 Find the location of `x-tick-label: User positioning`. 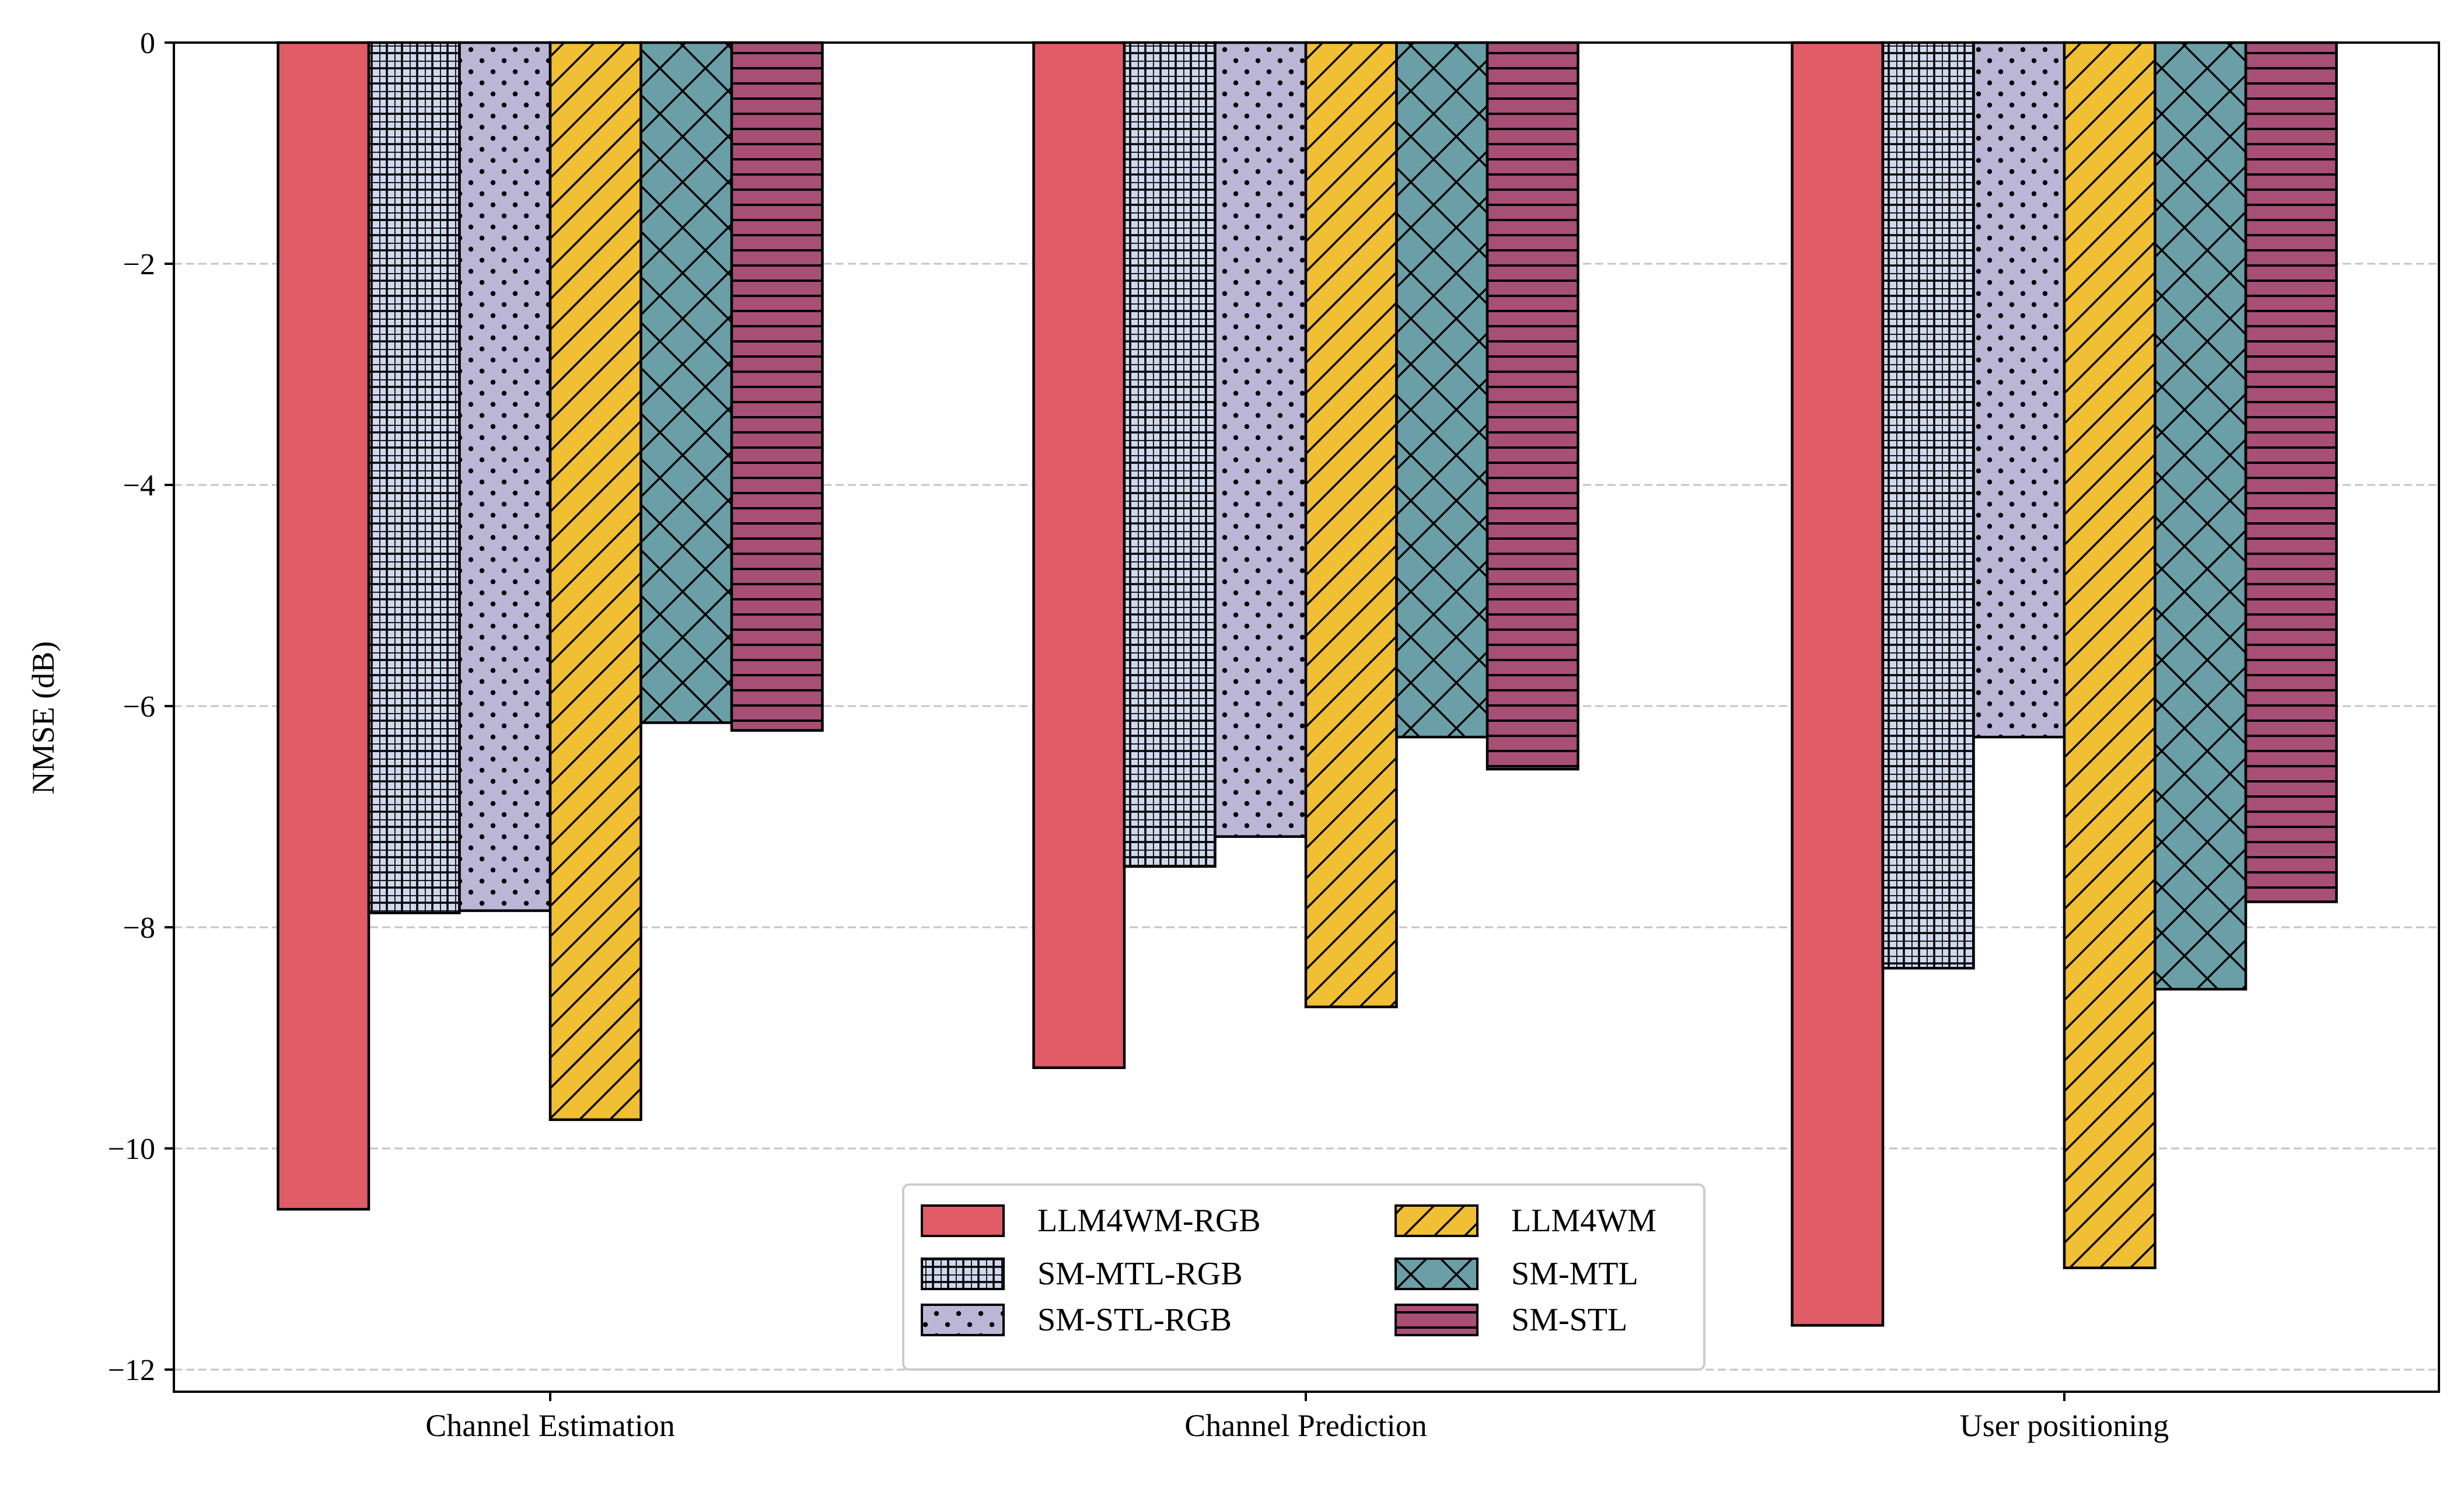

x-tick-label: User positioning is located at coordinates (2064, 1425).